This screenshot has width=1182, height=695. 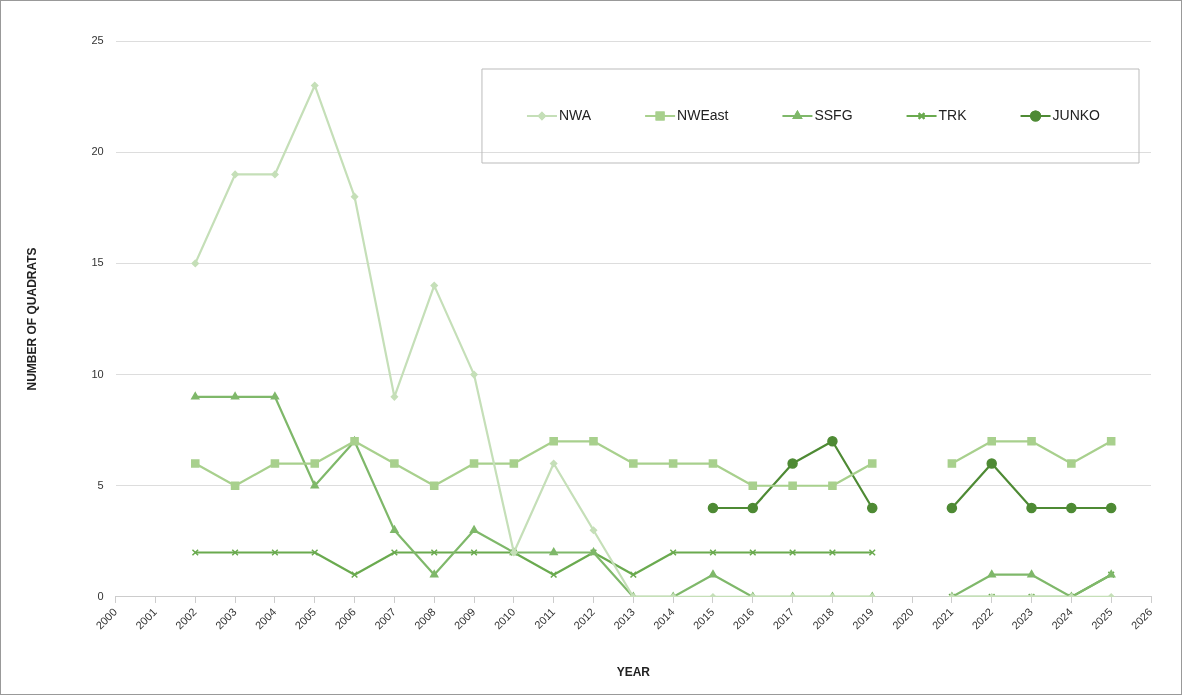 What do you see at coordinates (100, 595) in the screenshot?
I see `y-tick-label: 0` at bounding box center [100, 595].